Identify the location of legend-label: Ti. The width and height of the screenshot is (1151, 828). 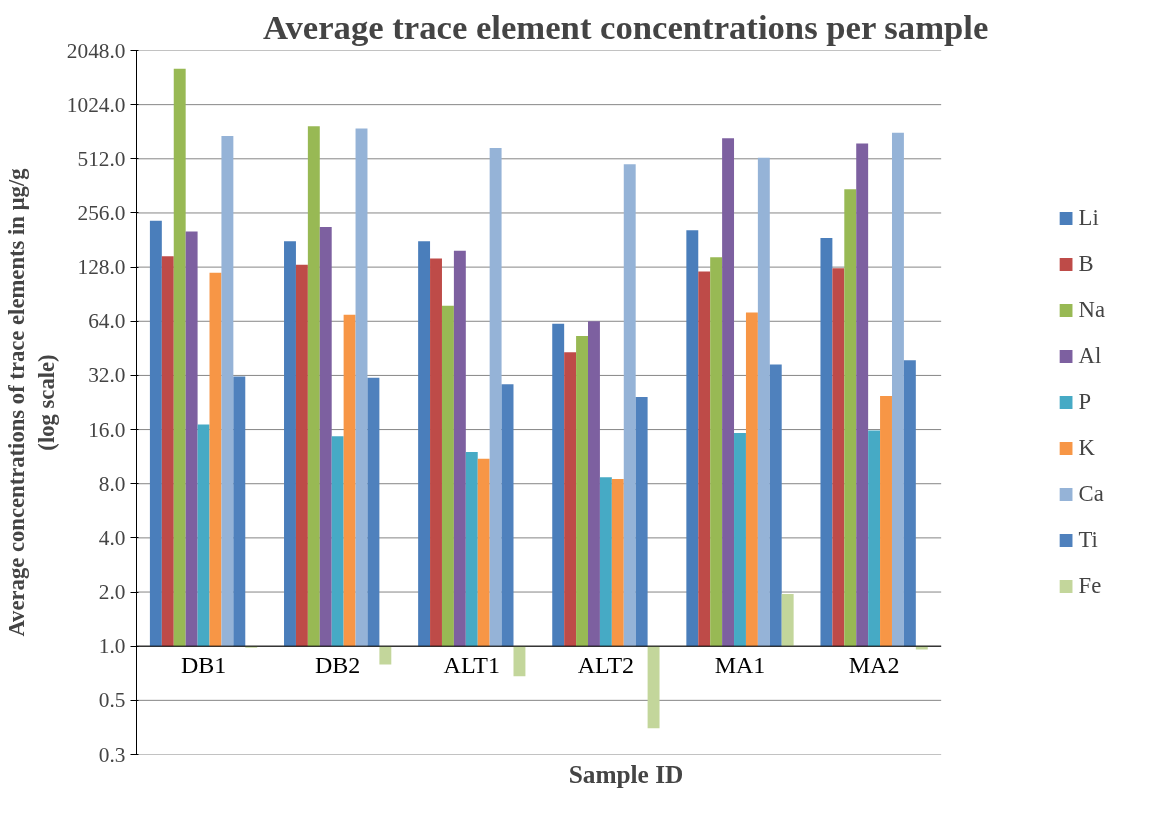
(1088, 540).